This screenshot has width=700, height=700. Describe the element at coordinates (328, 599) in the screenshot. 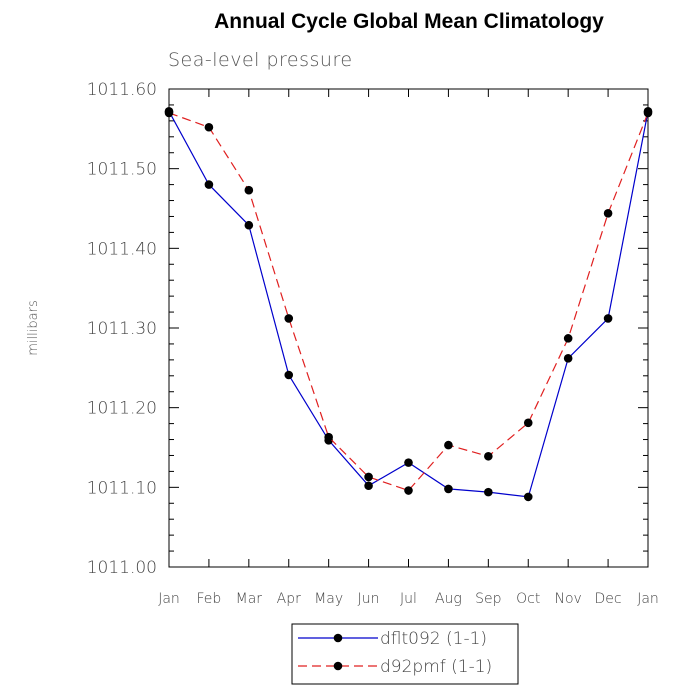

I see `x-tick-label: May` at that location.